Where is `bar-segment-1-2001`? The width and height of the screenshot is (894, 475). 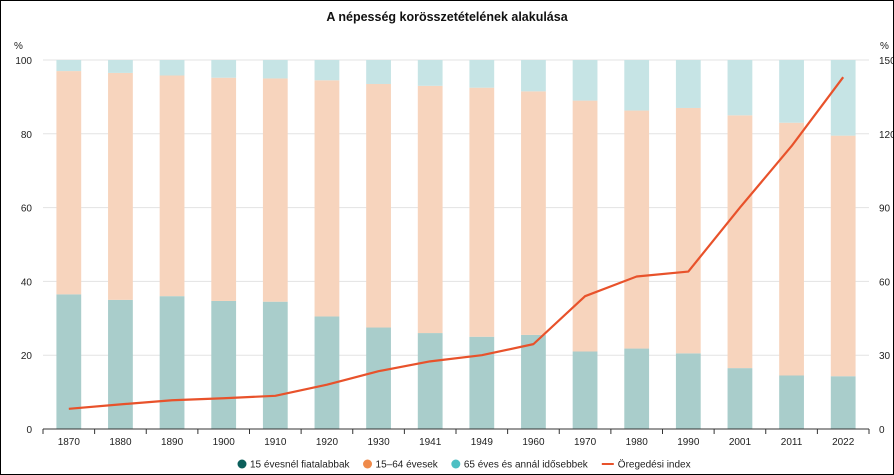 bar-segment-1-2001 is located at coordinates (740, 398).